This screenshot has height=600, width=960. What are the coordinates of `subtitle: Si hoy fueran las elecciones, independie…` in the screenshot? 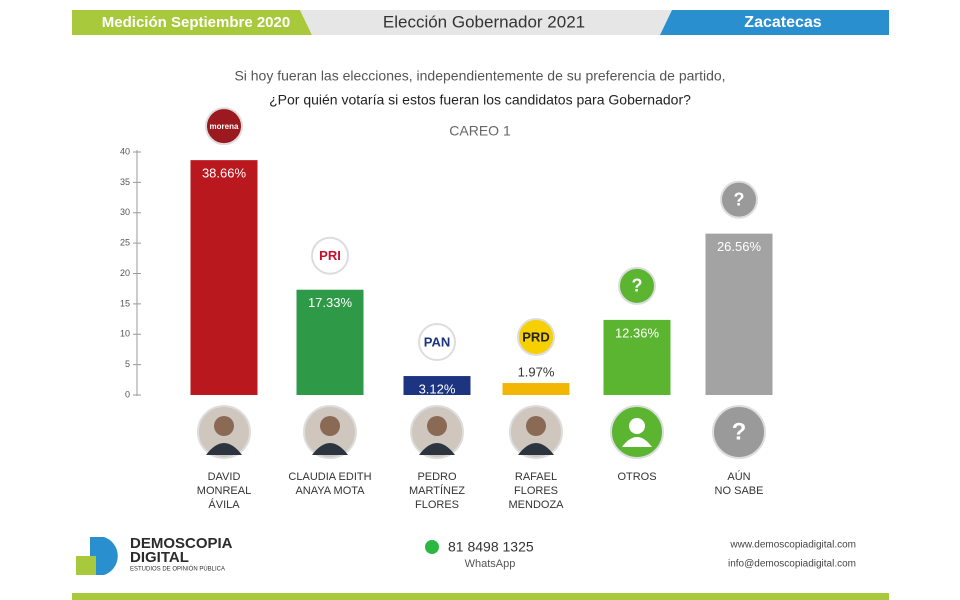 It's located at (479, 76).